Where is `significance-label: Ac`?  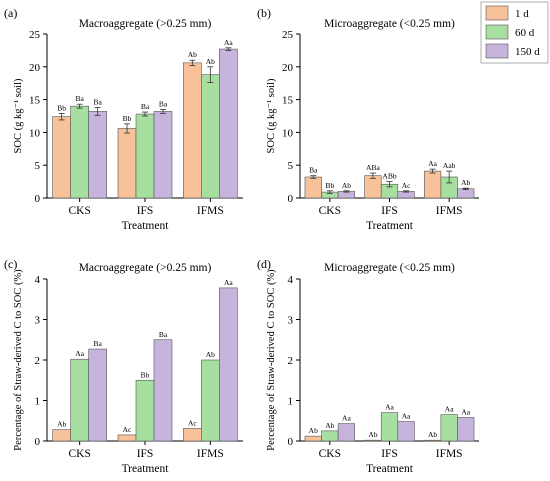
significance-label: Ac is located at coordinates (127, 429).